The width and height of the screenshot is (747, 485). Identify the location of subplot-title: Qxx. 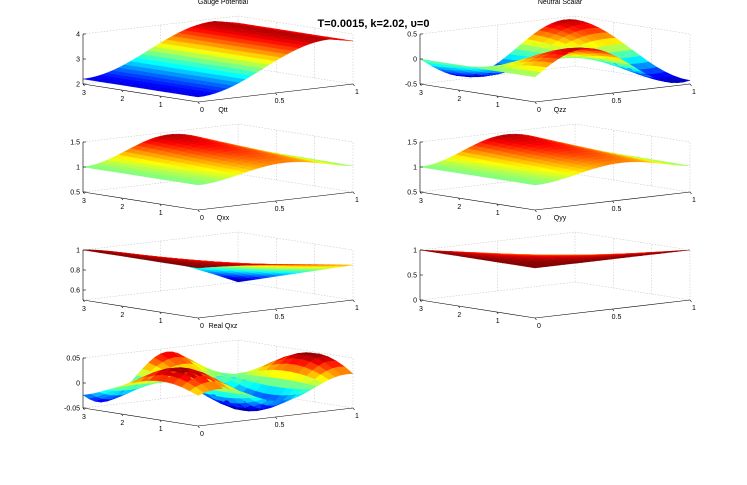
(223, 218).